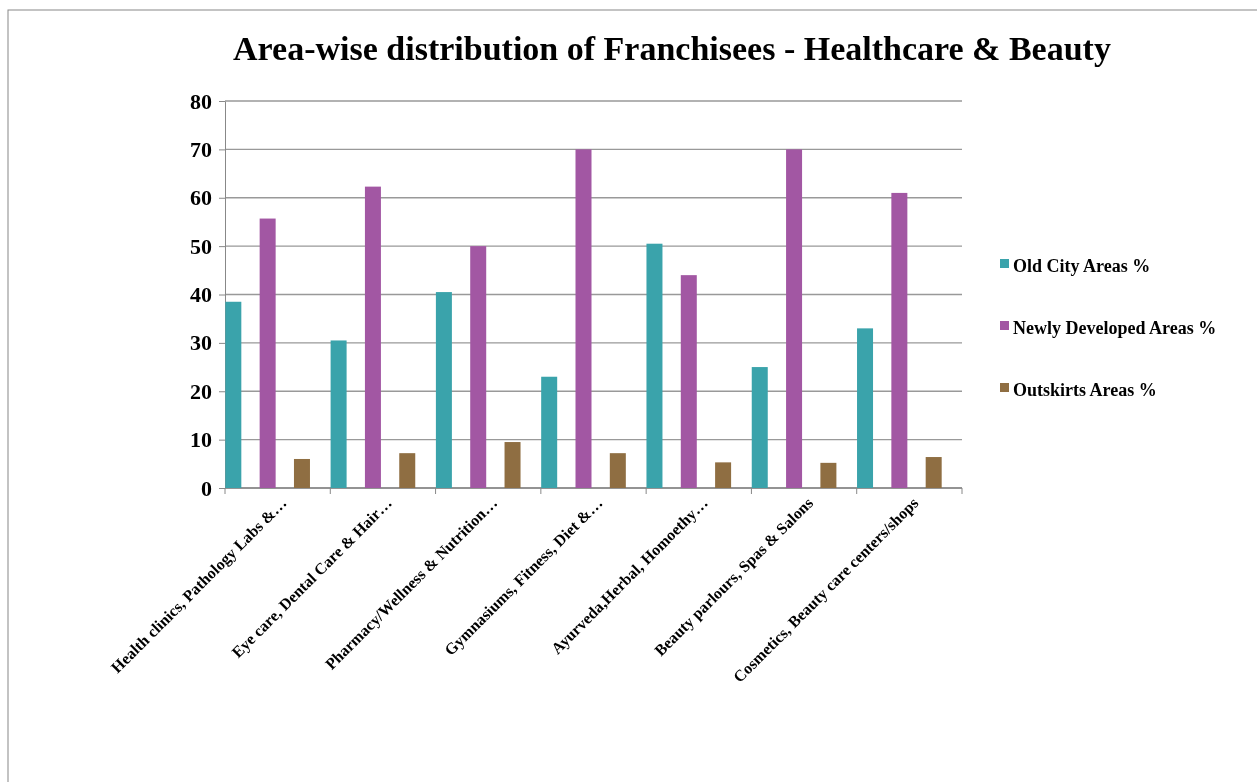  What do you see at coordinates (201, 343) in the screenshot?
I see `y-tick-label: 30` at bounding box center [201, 343].